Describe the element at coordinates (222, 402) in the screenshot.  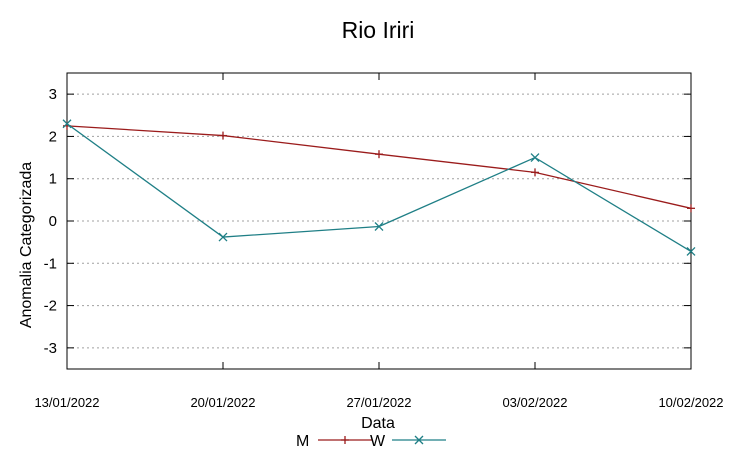
I see `x-tick-label: 20/01/2022` at that location.